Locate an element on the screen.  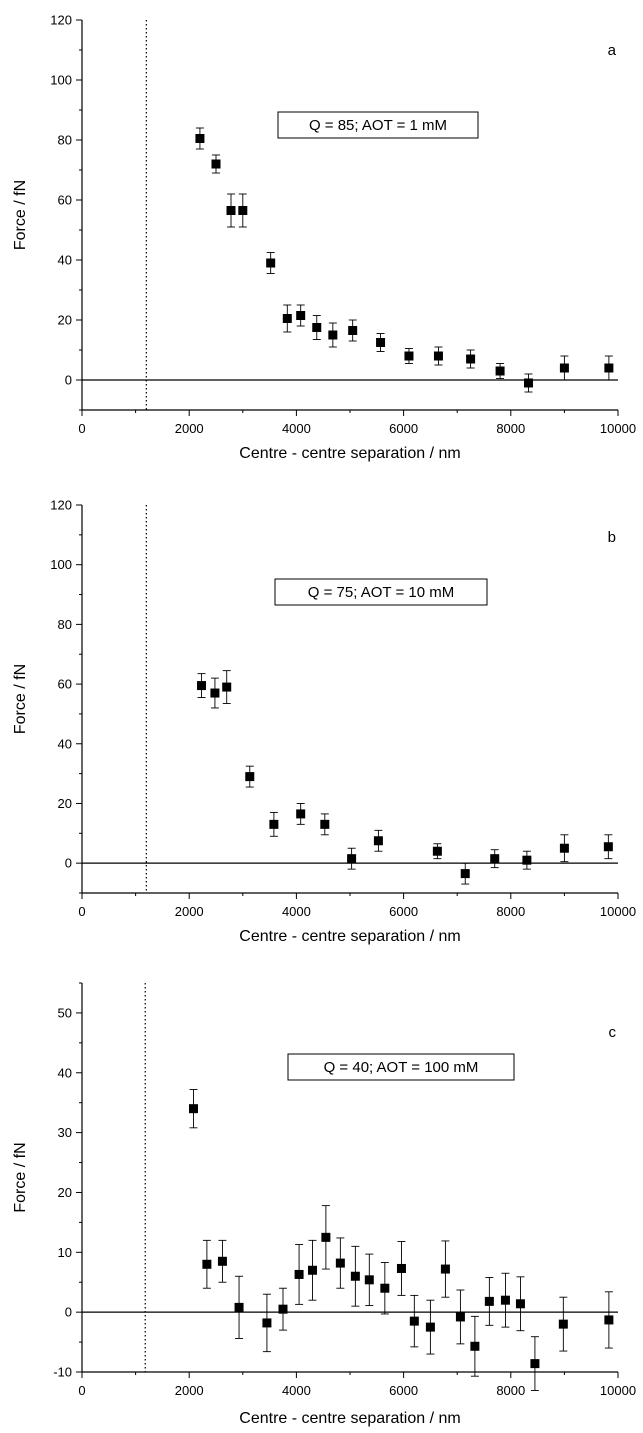
y-tick-label: 10 is located at coordinates (65, 1252).